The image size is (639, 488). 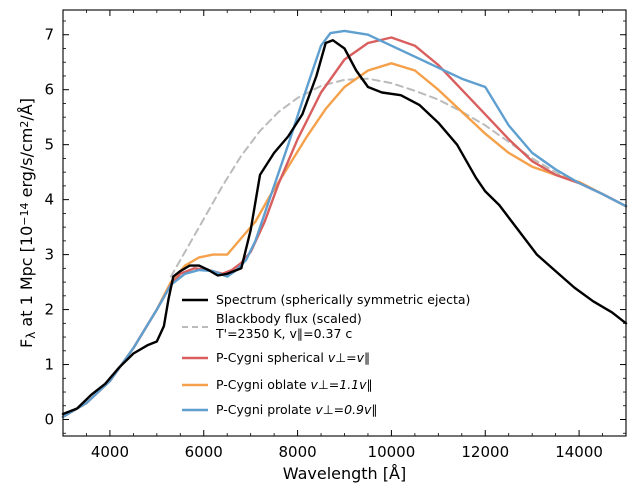 What do you see at coordinates (297, 452) in the screenshot?
I see `x-tick-label: 8000` at bounding box center [297, 452].